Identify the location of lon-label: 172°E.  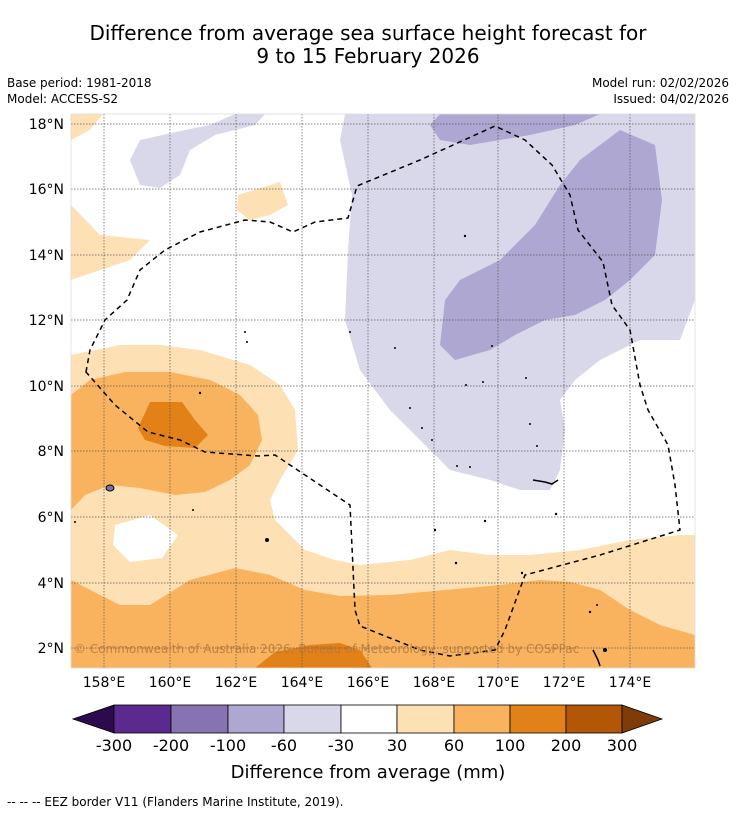
(564, 683).